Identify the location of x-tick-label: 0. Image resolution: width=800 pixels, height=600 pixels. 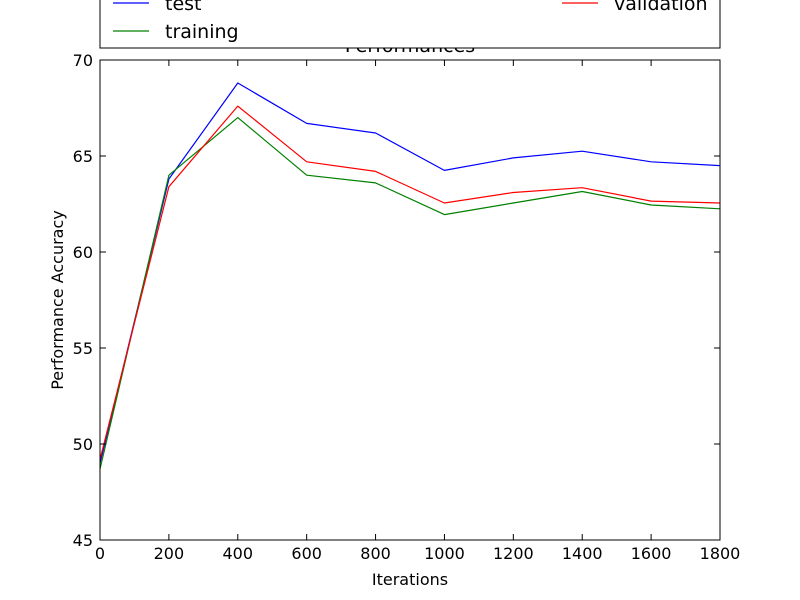
(100, 553).